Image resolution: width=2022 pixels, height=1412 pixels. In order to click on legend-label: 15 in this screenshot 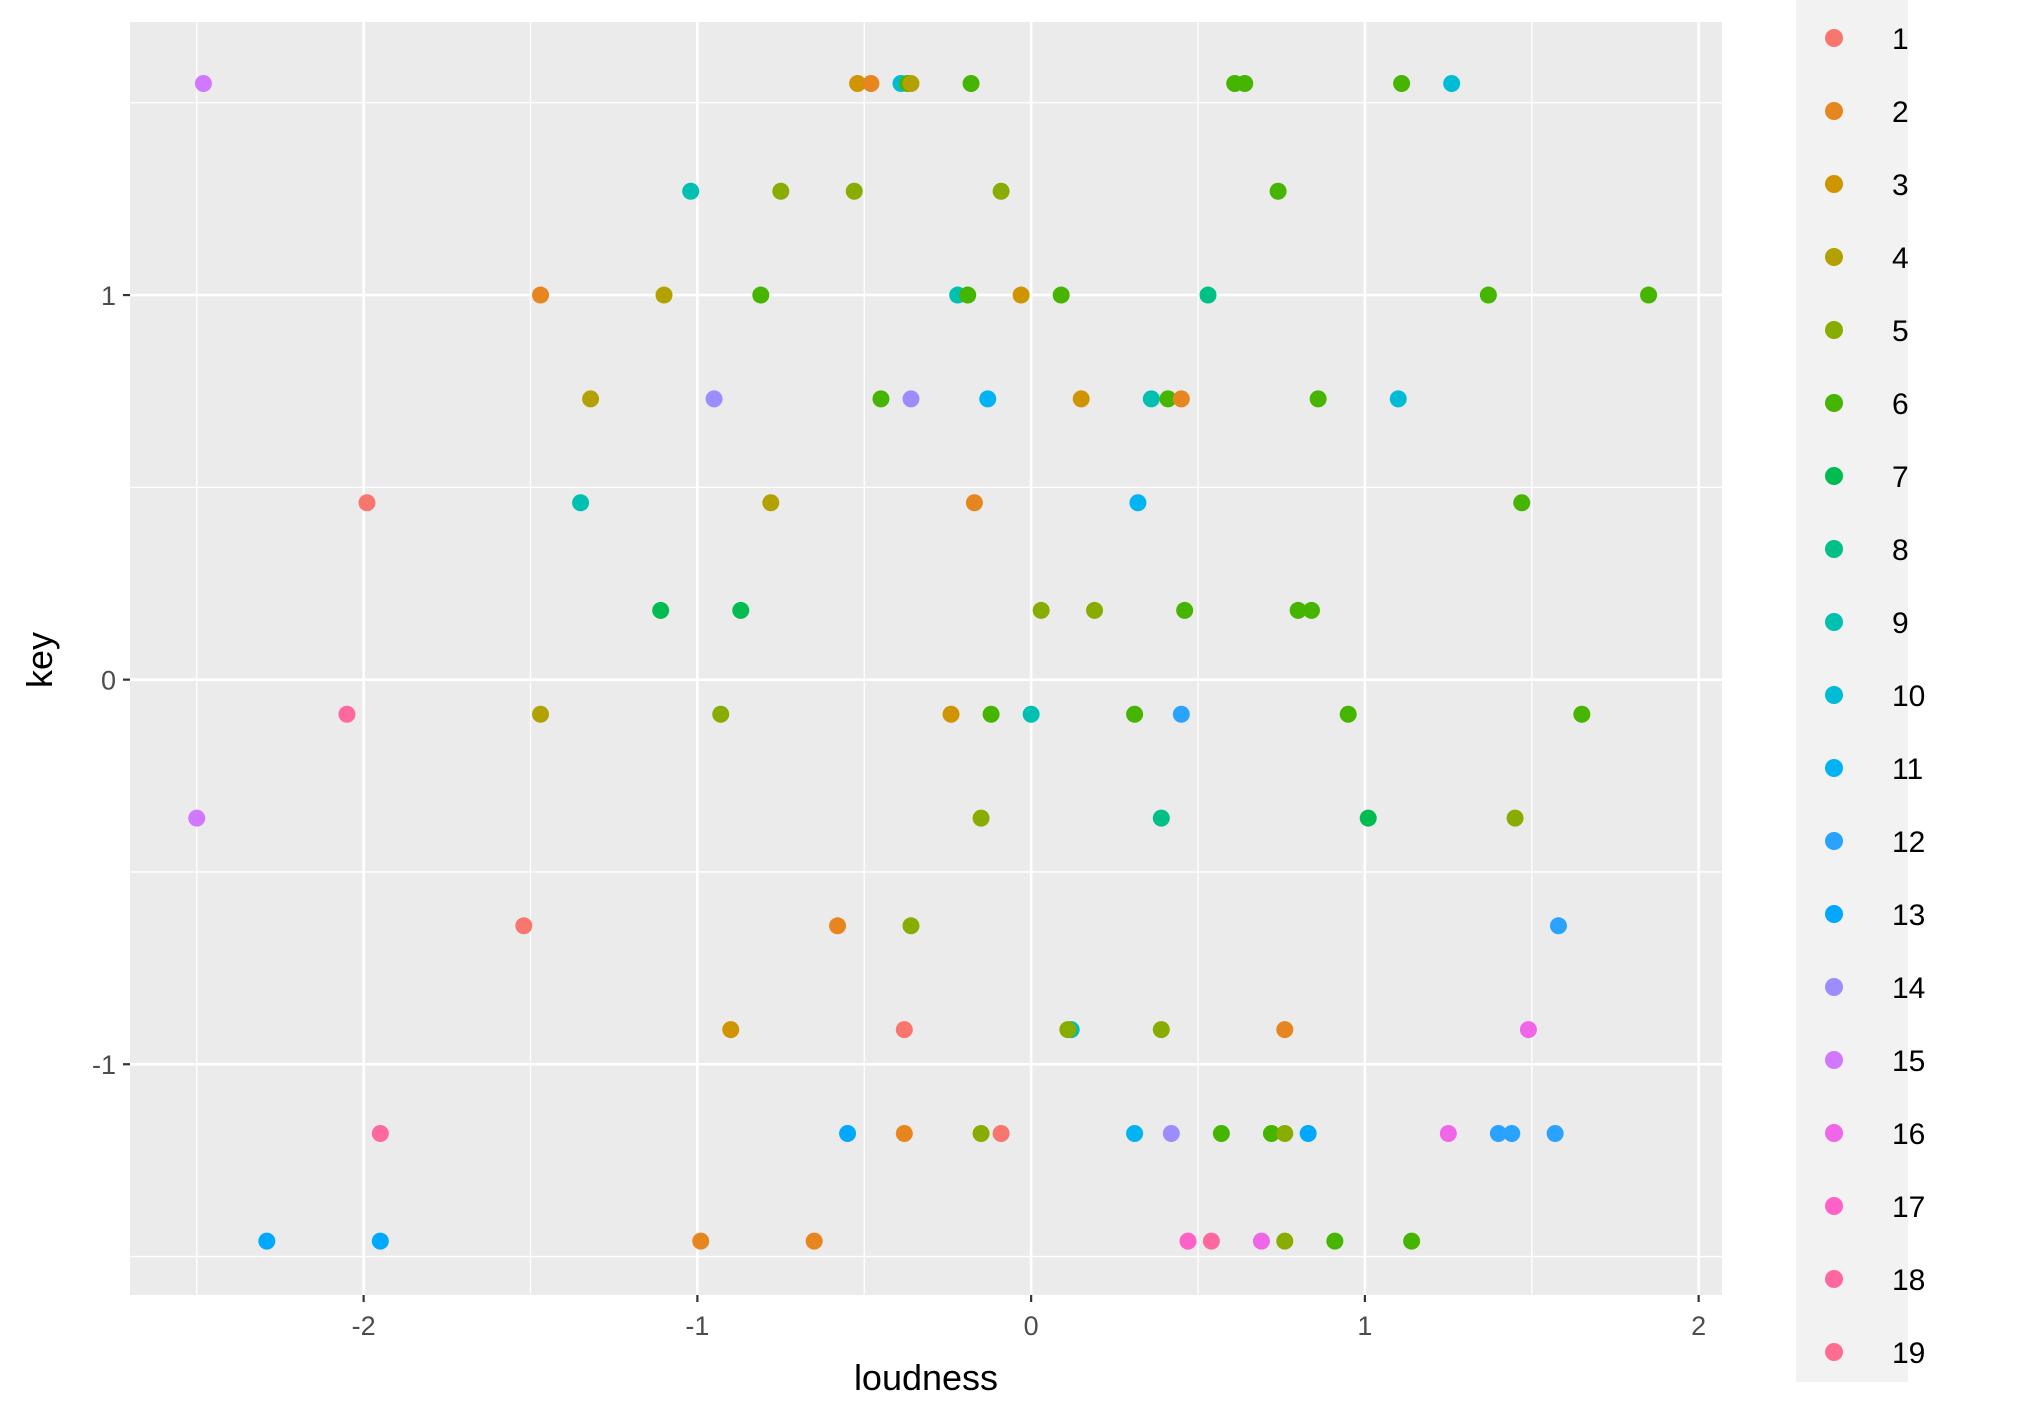, I will do `click(1908, 1061)`.